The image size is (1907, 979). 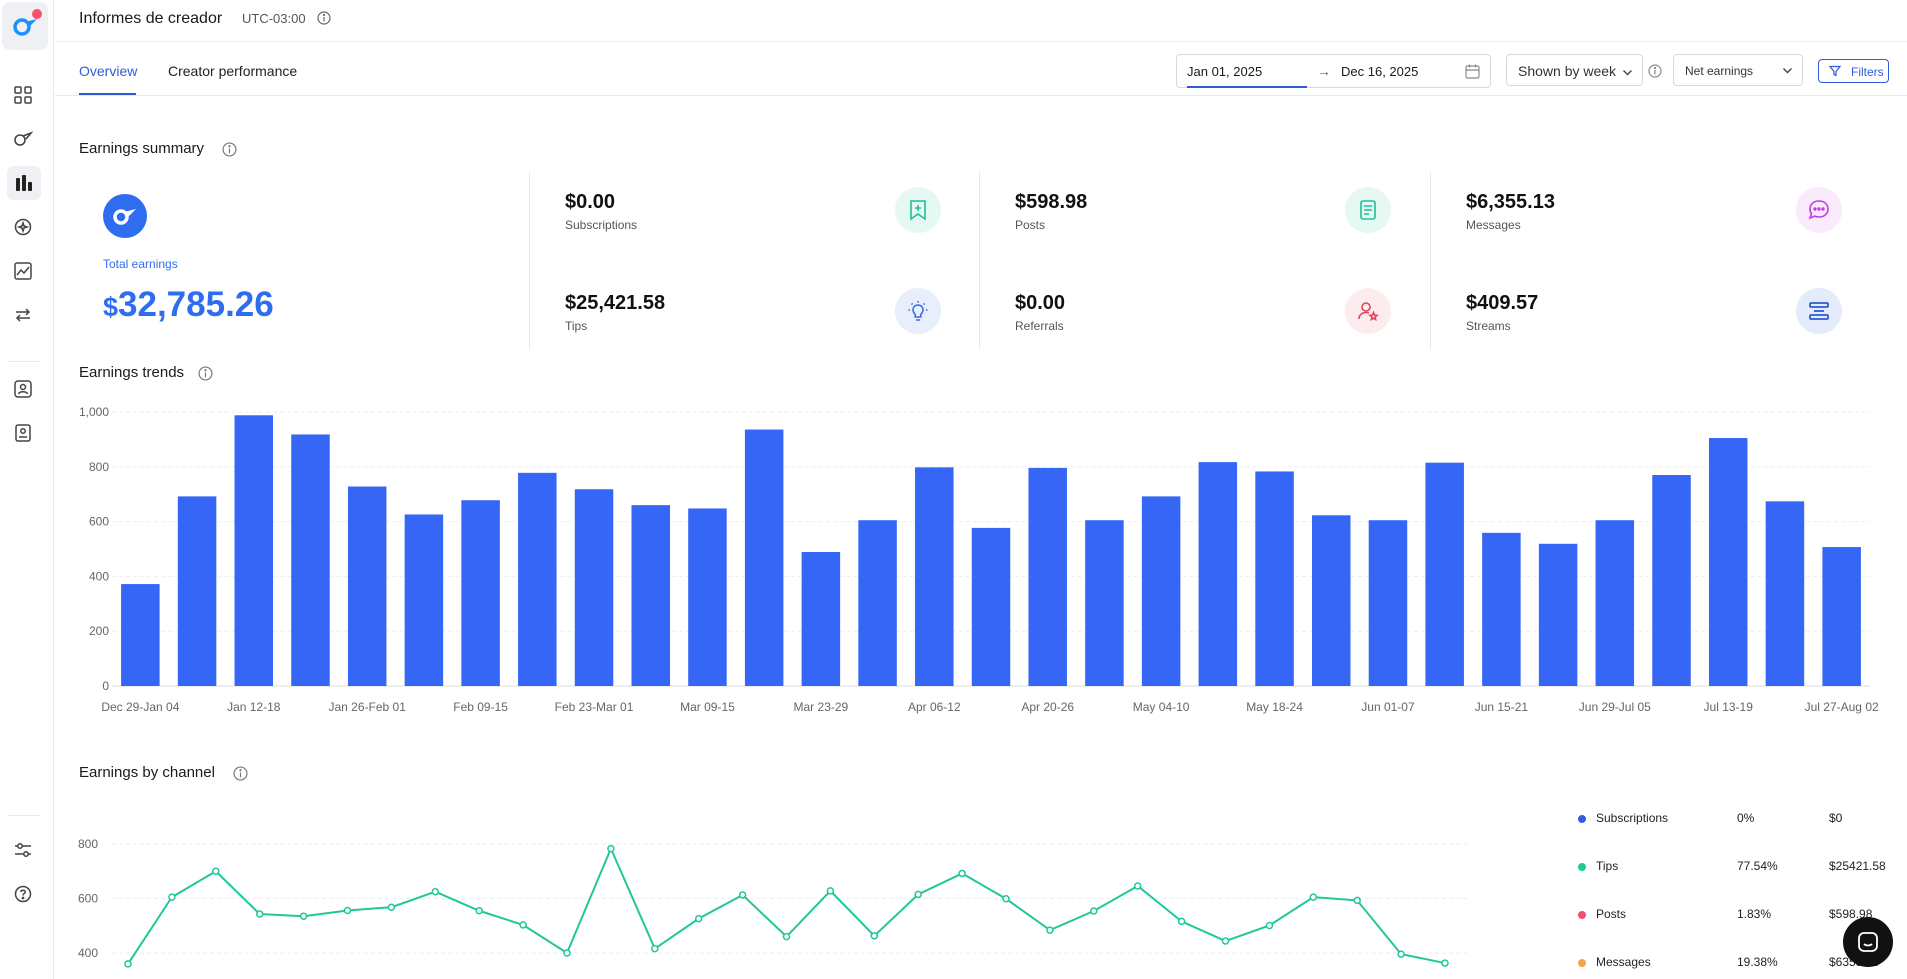 I want to click on calendar-icon, so click(x=1472, y=74).